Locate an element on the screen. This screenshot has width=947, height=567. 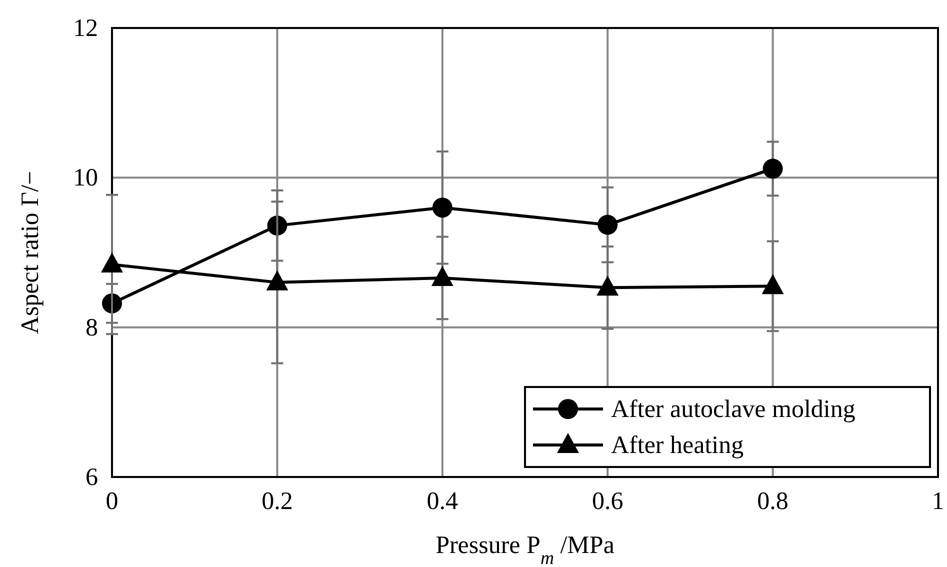
x-tick-label: 0.8 is located at coordinates (772, 501).